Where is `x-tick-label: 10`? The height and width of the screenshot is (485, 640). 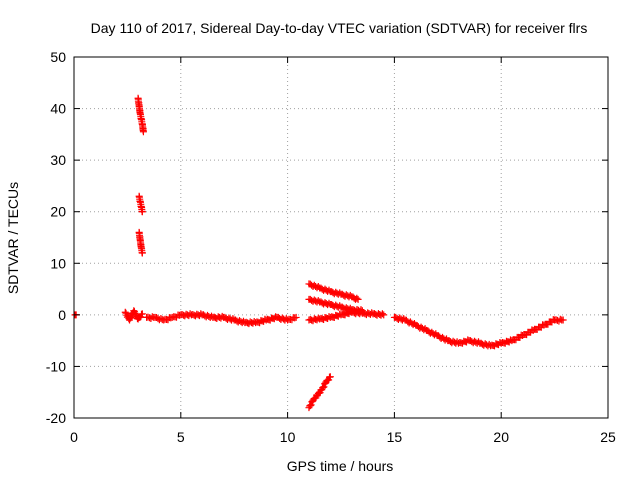 x-tick-label: 10 is located at coordinates (288, 437).